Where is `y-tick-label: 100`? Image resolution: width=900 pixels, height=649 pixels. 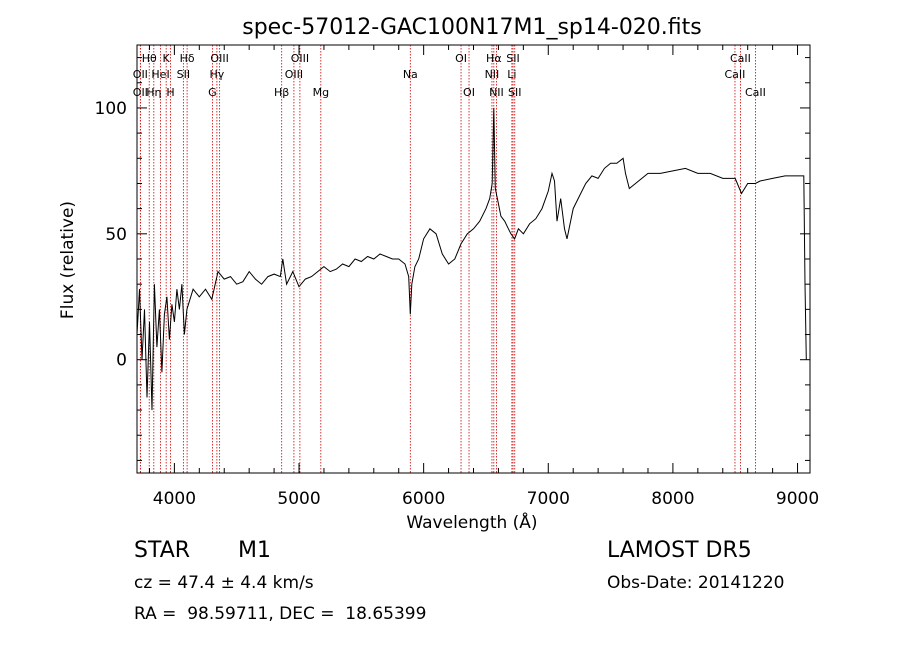 y-tick-label: 100 is located at coordinates (111, 109).